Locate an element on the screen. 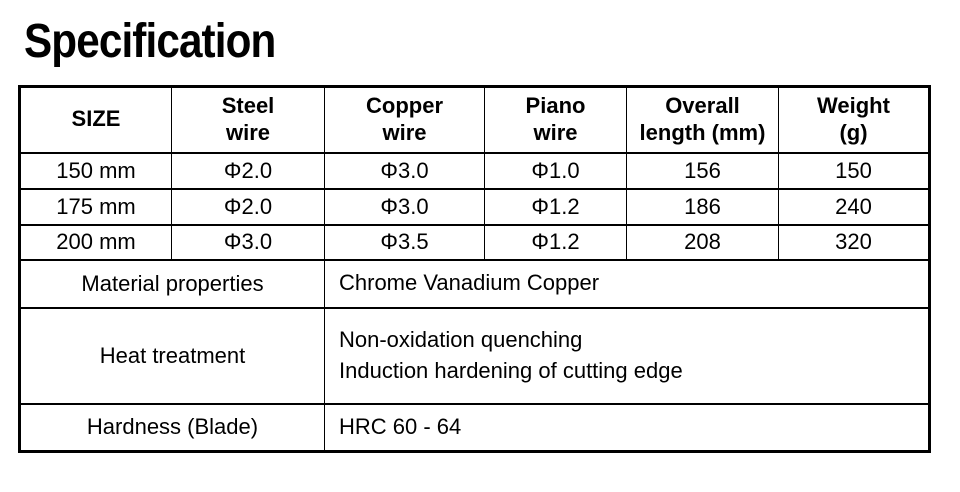 The height and width of the screenshot is (492, 960). cell-size: 200 mm is located at coordinates (95, 242).